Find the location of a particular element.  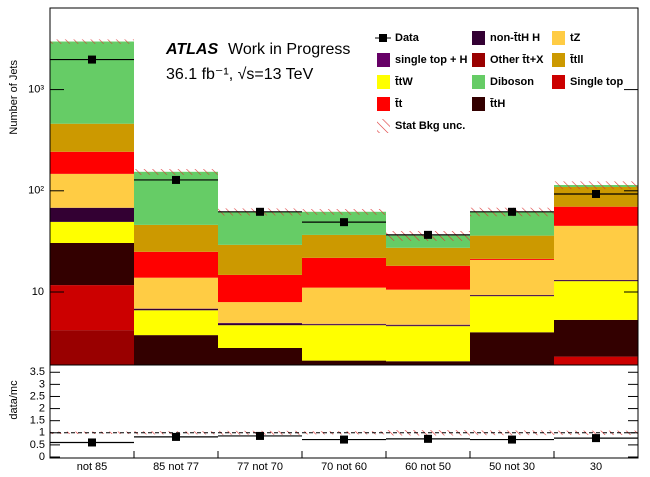

ratio-y-label: data/mc is located at coordinates (14, 400).